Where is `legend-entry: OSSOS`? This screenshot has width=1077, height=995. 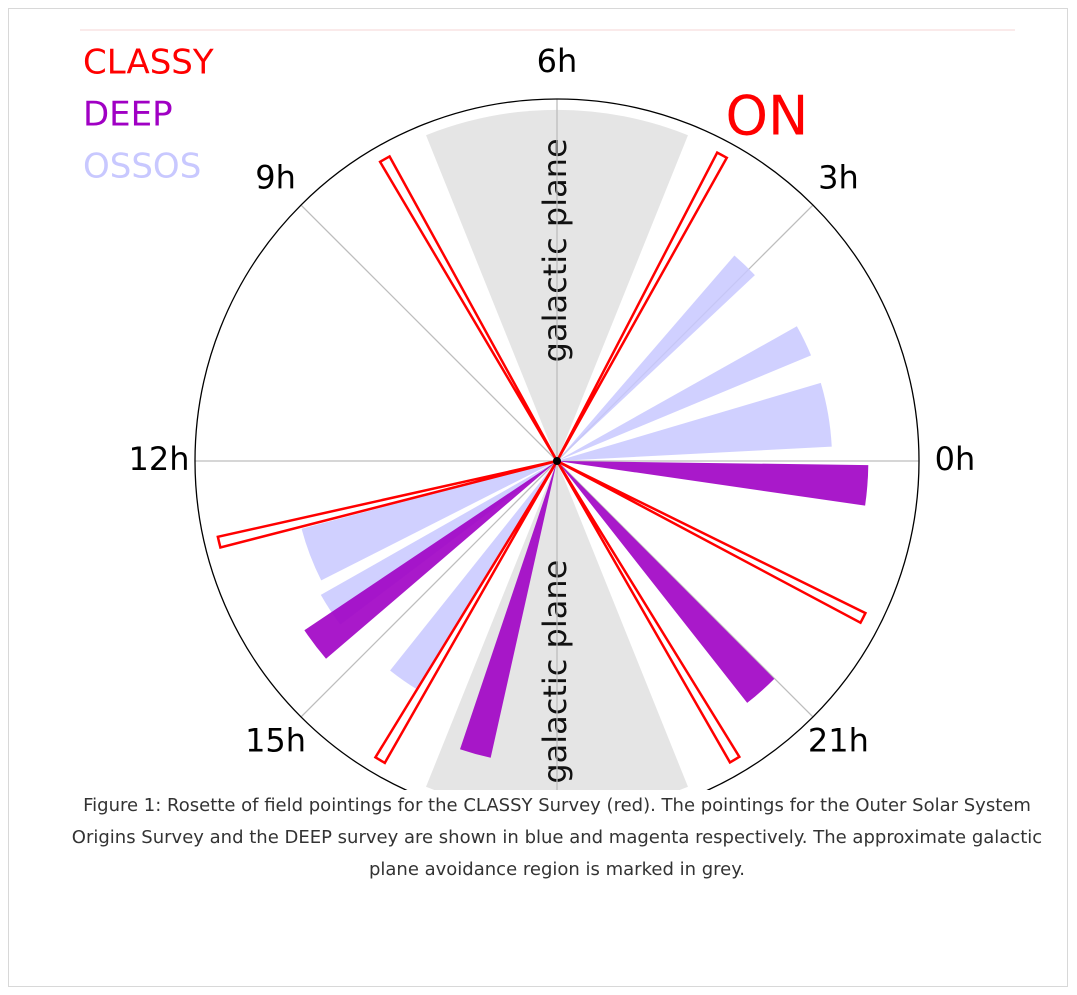
legend-entry: OSSOS is located at coordinates (142, 167).